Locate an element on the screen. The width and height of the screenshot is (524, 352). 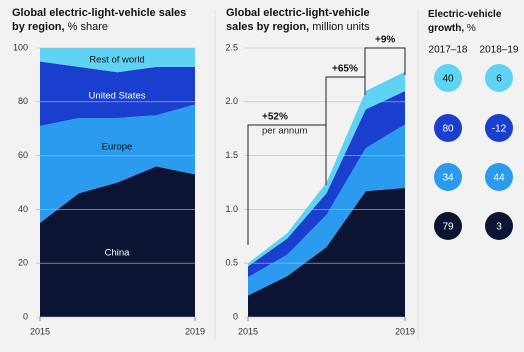
growth-value: 79 is located at coordinates (448, 227).